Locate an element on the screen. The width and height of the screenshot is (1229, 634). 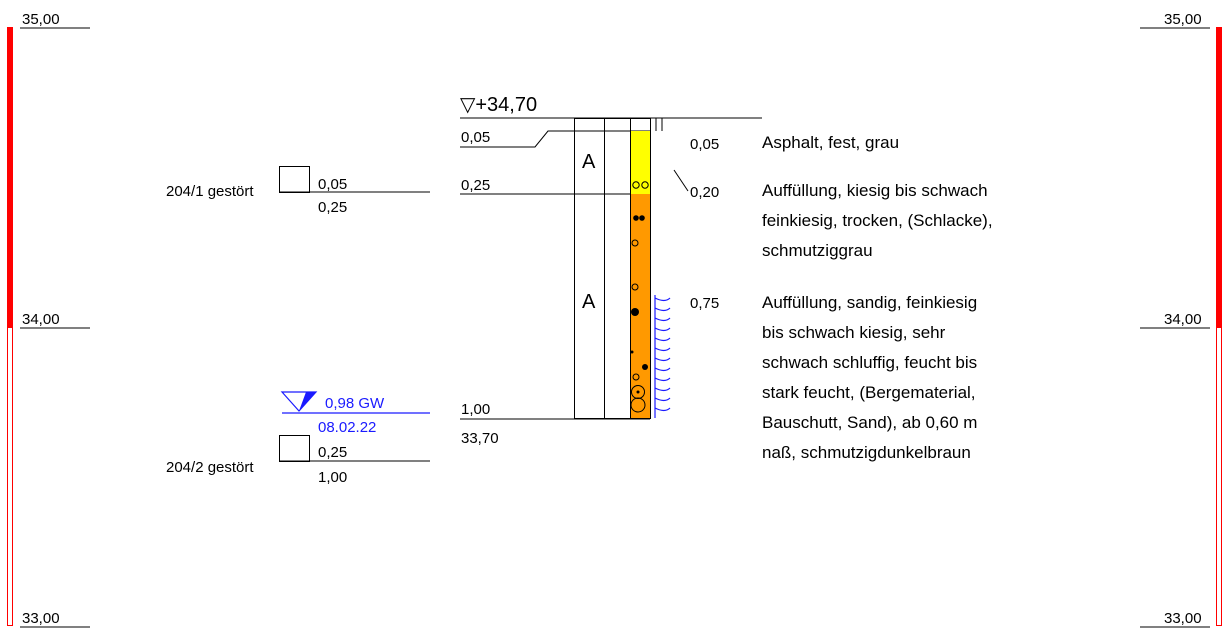
sample-1-bottom: 0,25 is located at coordinates (332, 207).